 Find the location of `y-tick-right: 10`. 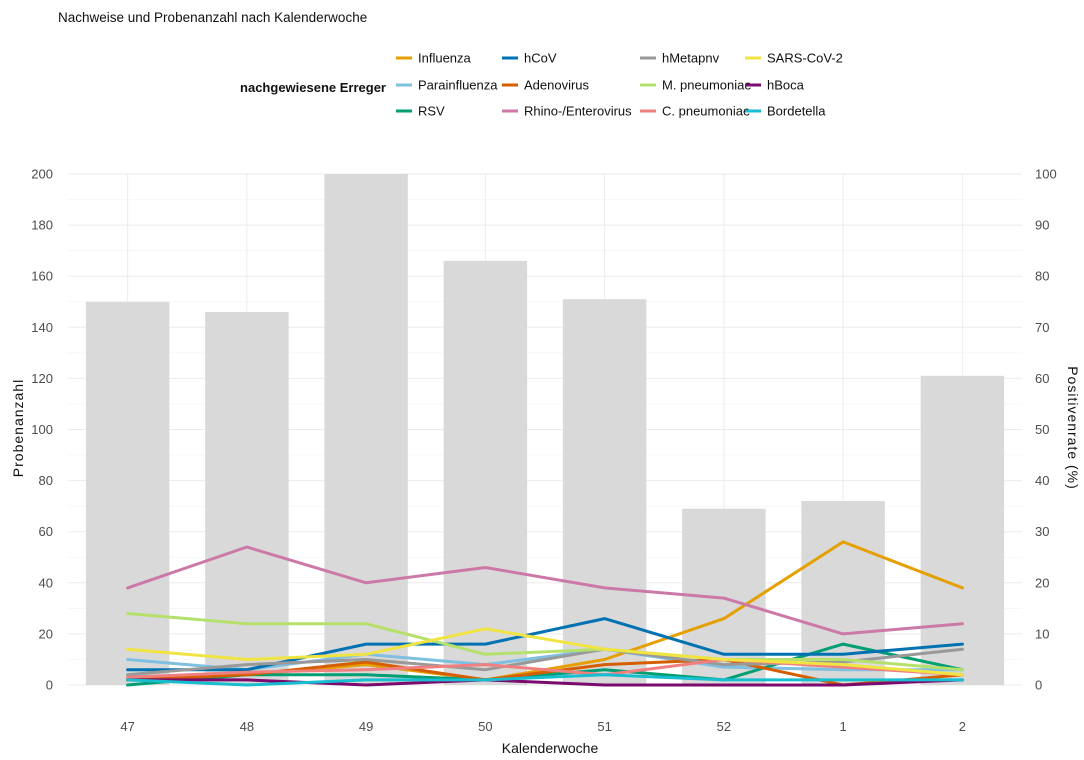

y-tick-right: 10 is located at coordinates (1042, 633).